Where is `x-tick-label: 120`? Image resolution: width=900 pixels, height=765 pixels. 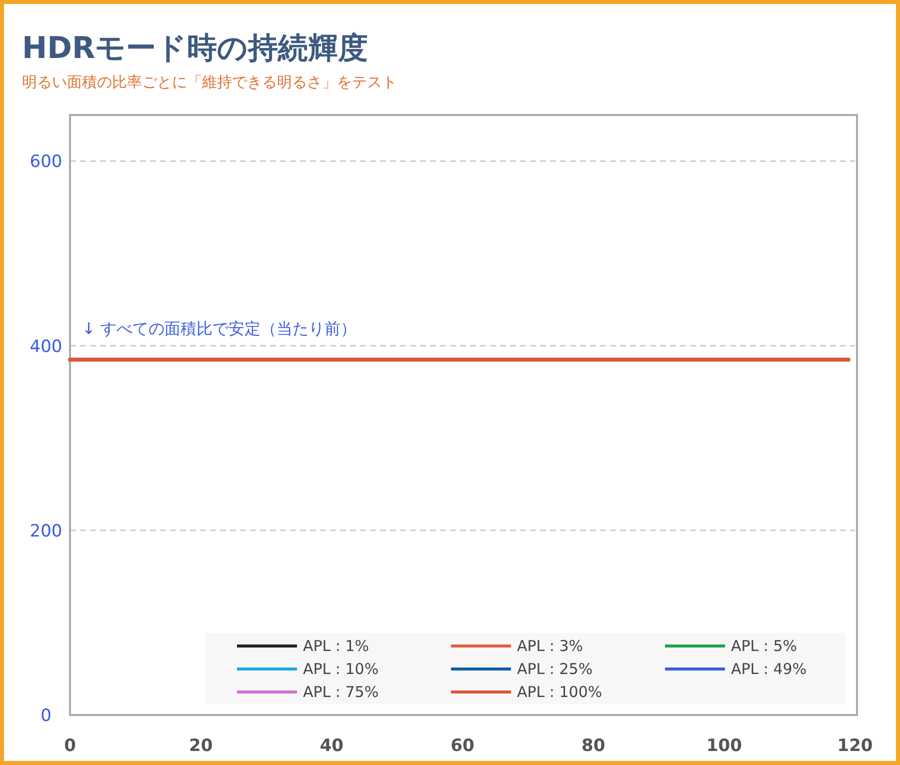 x-tick-label: 120 is located at coordinates (855, 746).